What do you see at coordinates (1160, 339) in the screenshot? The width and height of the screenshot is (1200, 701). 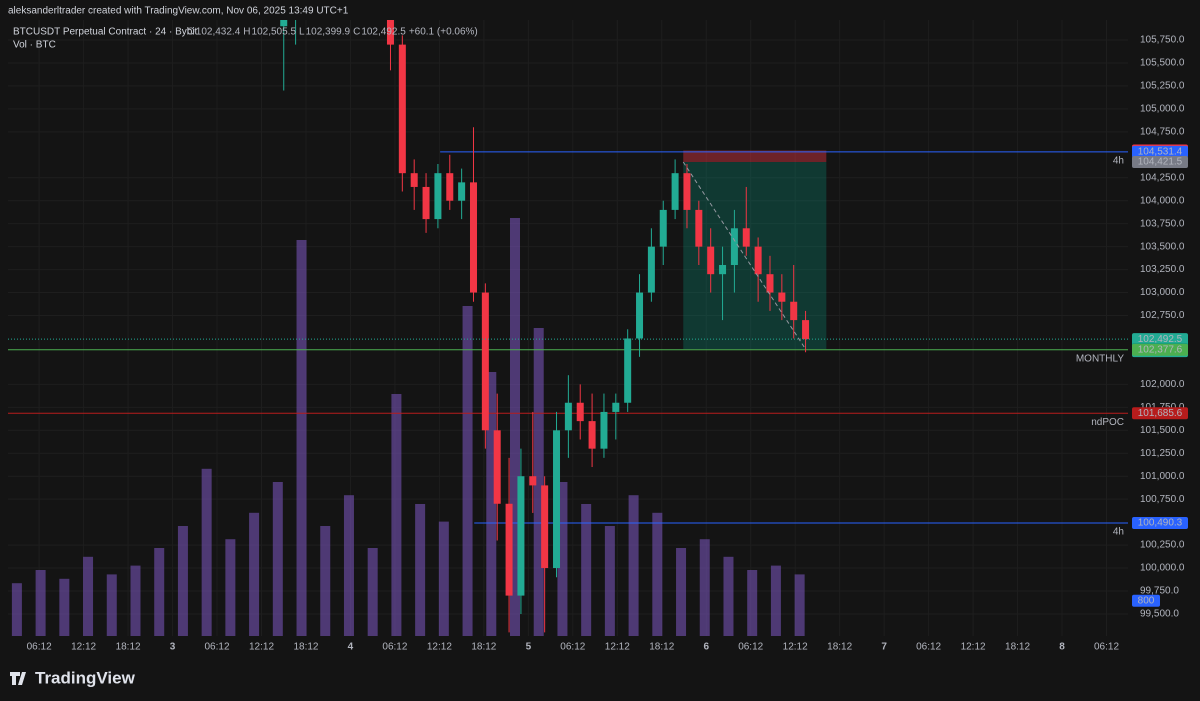 I see `price-label: 102,492.5` at bounding box center [1160, 339].